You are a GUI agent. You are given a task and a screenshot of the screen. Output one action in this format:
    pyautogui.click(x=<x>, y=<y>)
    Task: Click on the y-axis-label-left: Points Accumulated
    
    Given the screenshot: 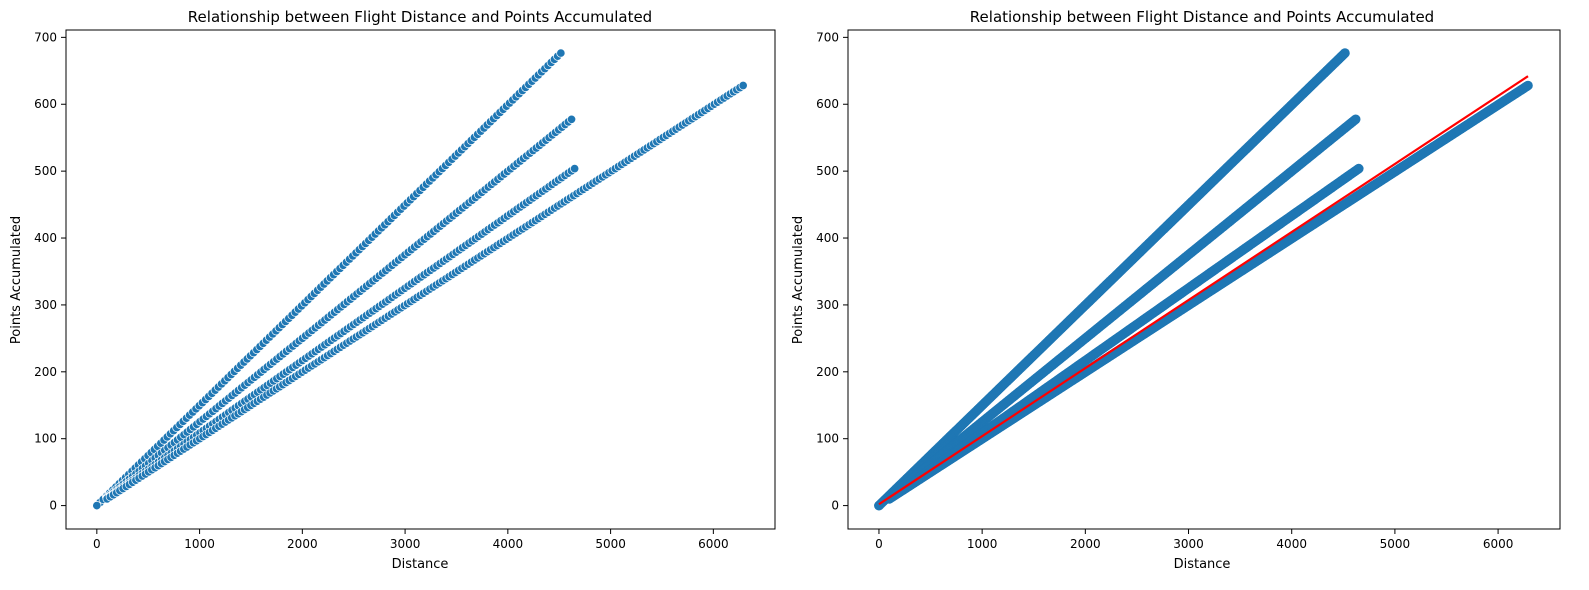 What is the action you would take?
    pyautogui.click(x=16, y=280)
    